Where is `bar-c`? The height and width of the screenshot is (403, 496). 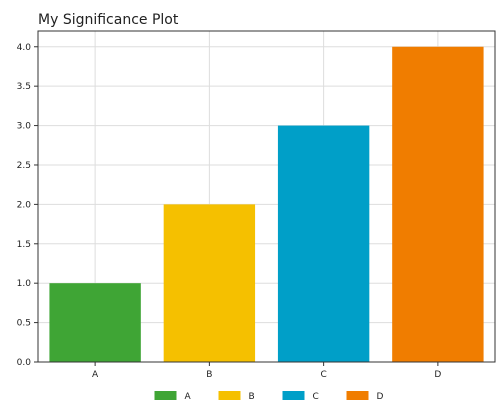
bar-c is located at coordinates (323, 243).